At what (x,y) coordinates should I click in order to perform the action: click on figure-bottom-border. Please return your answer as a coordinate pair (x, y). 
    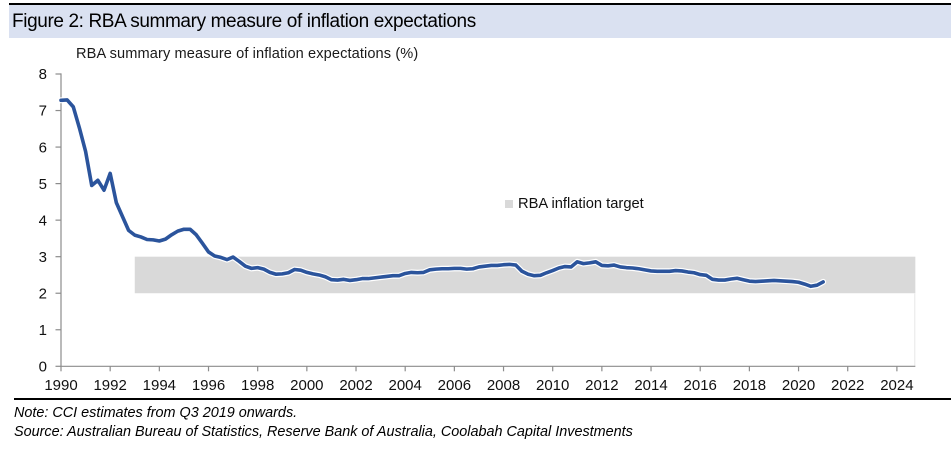
    Looking at the image, I should click on (482, 399).